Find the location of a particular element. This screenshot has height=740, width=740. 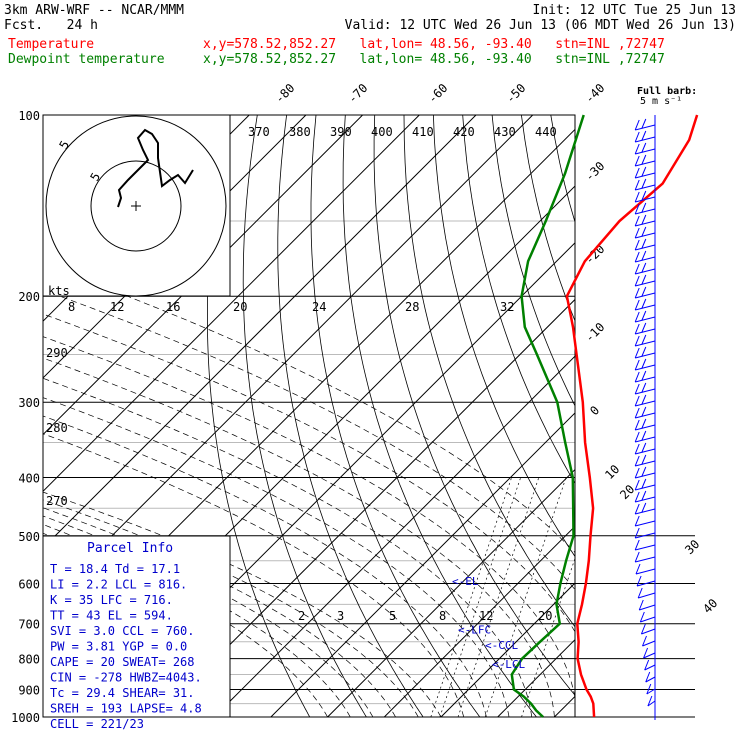

pressure-tick-label: 900 is located at coordinates (29, 690).